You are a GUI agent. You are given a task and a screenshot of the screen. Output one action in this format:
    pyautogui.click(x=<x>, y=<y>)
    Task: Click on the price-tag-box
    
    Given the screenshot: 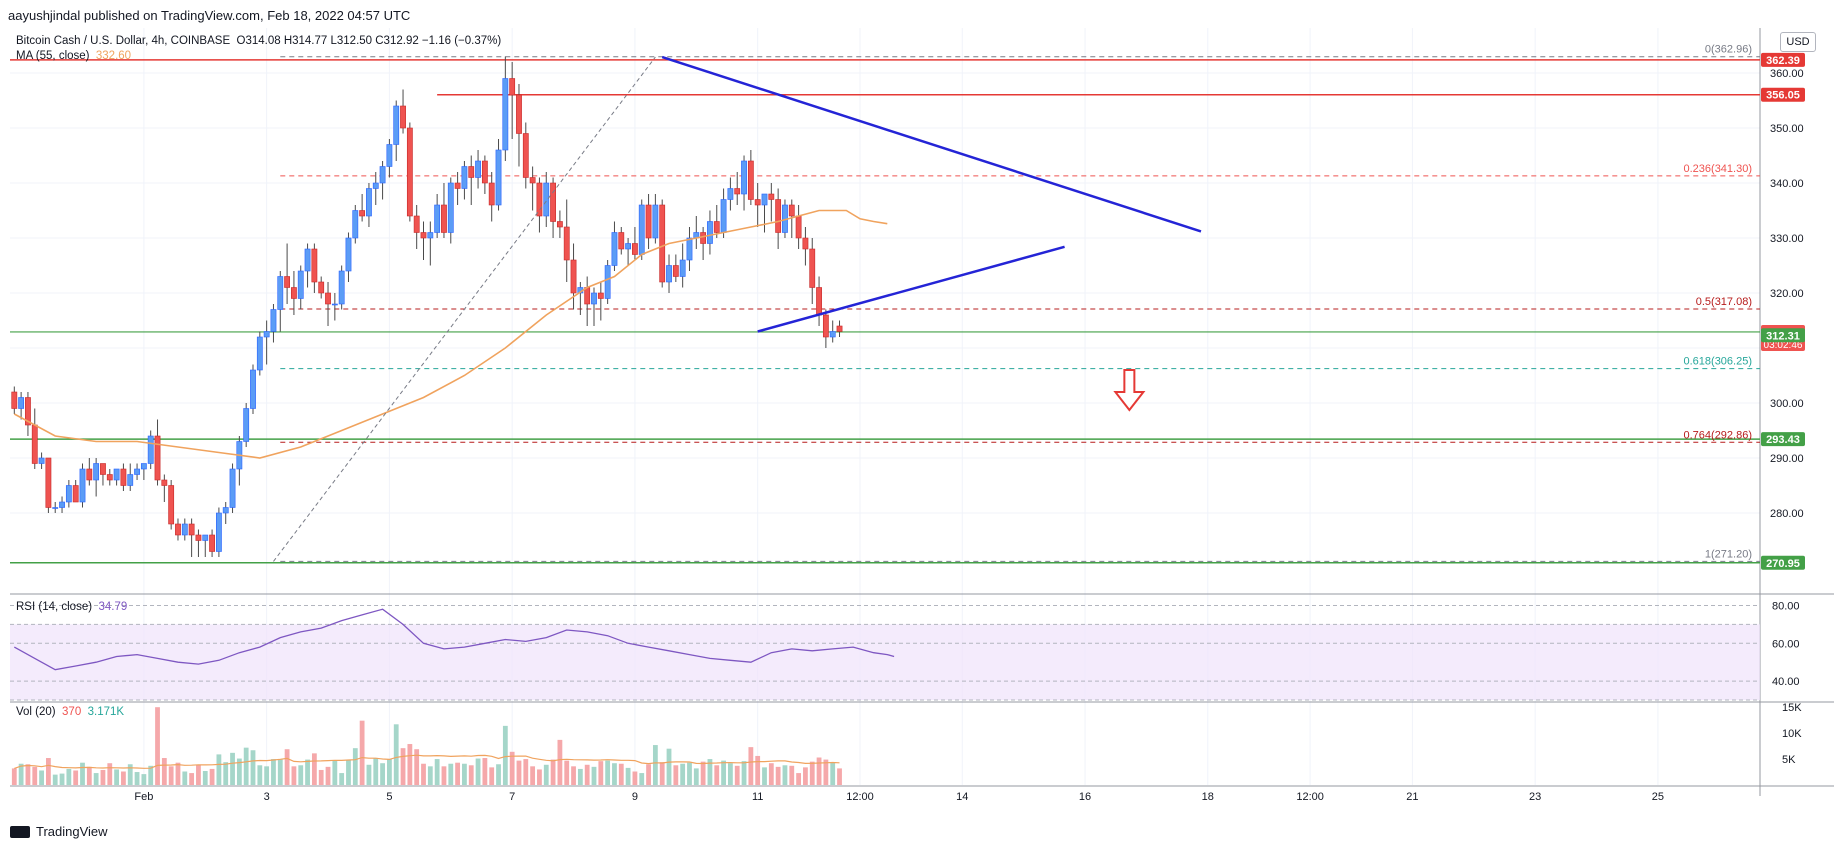 What is the action you would take?
    pyautogui.click(x=1783, y=94)
    